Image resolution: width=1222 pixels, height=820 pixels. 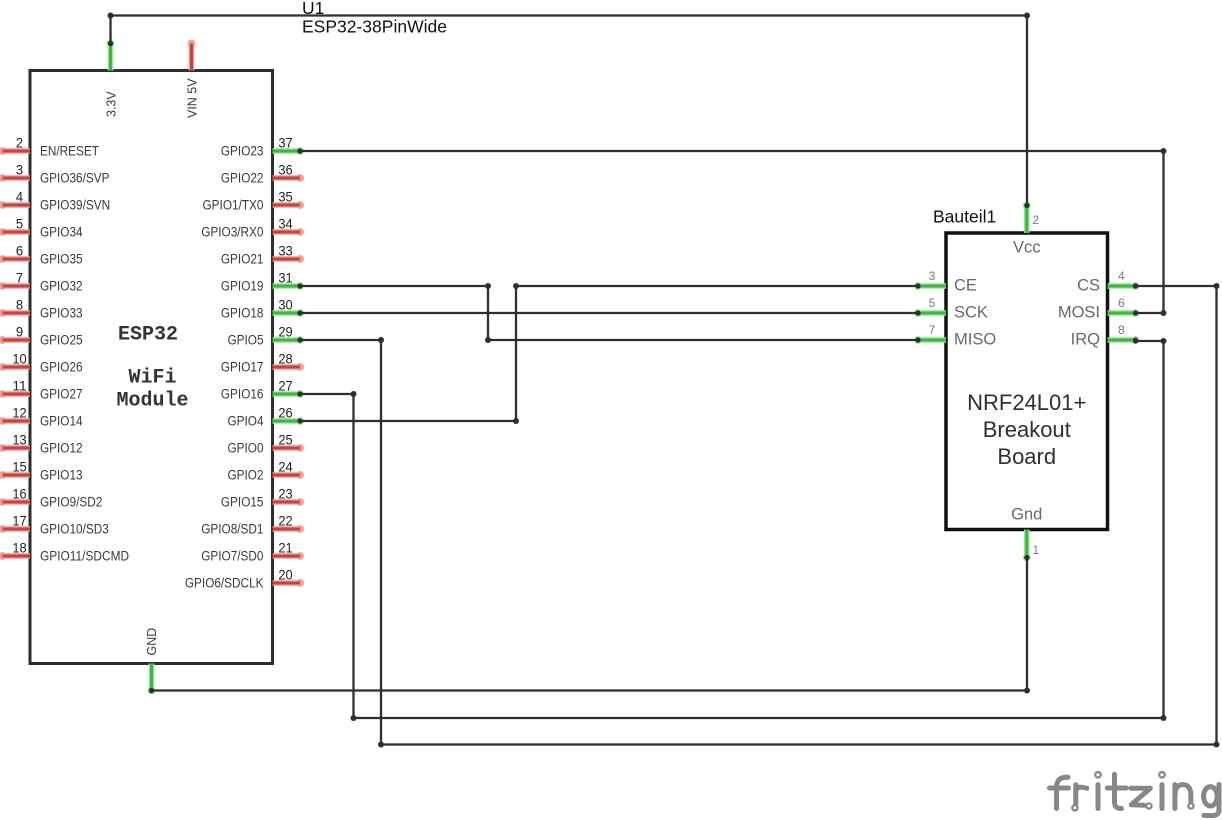 What do you see at coordinates (19, 547) in the screenshot?
I see `svg-text: 18` at bounding box center [19, 547].